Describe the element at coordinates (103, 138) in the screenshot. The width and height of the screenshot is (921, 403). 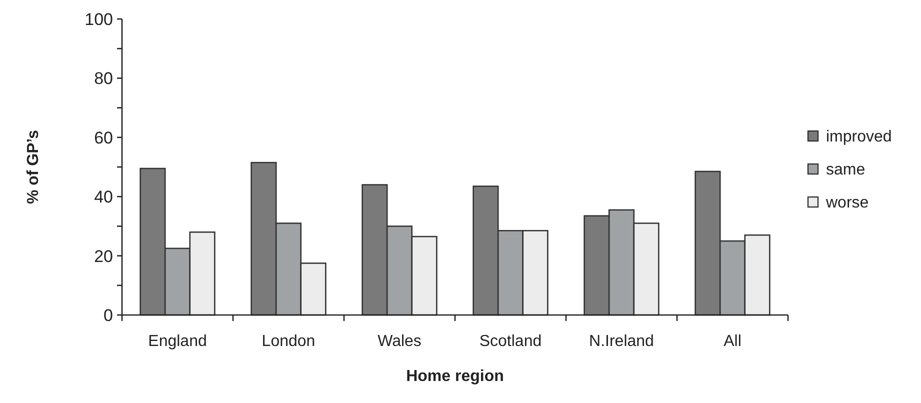
I see `y-tick-label: 60` at that location.